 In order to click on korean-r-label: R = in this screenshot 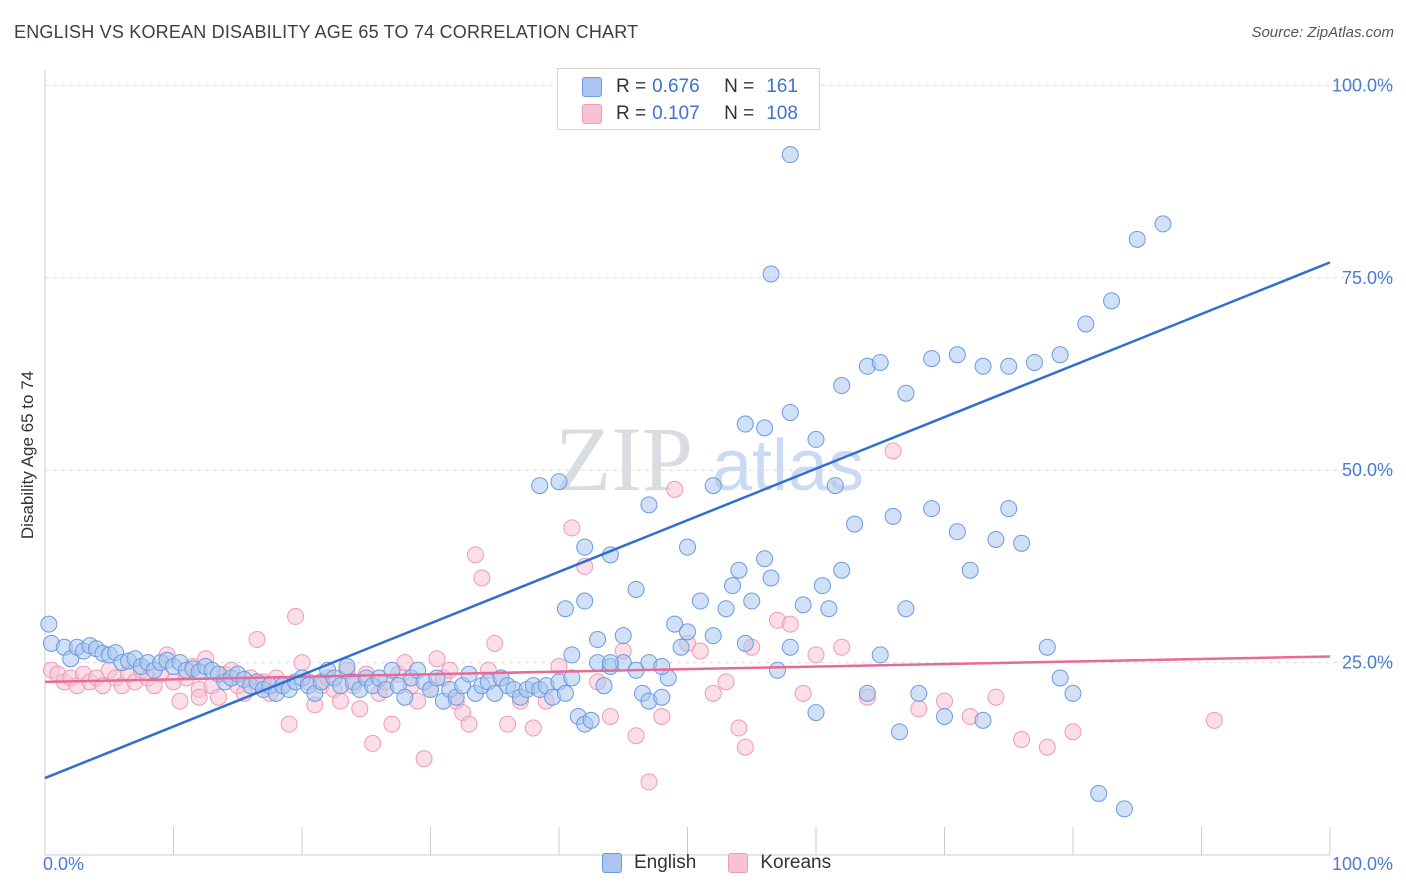, I will do `click(631, 113)`.